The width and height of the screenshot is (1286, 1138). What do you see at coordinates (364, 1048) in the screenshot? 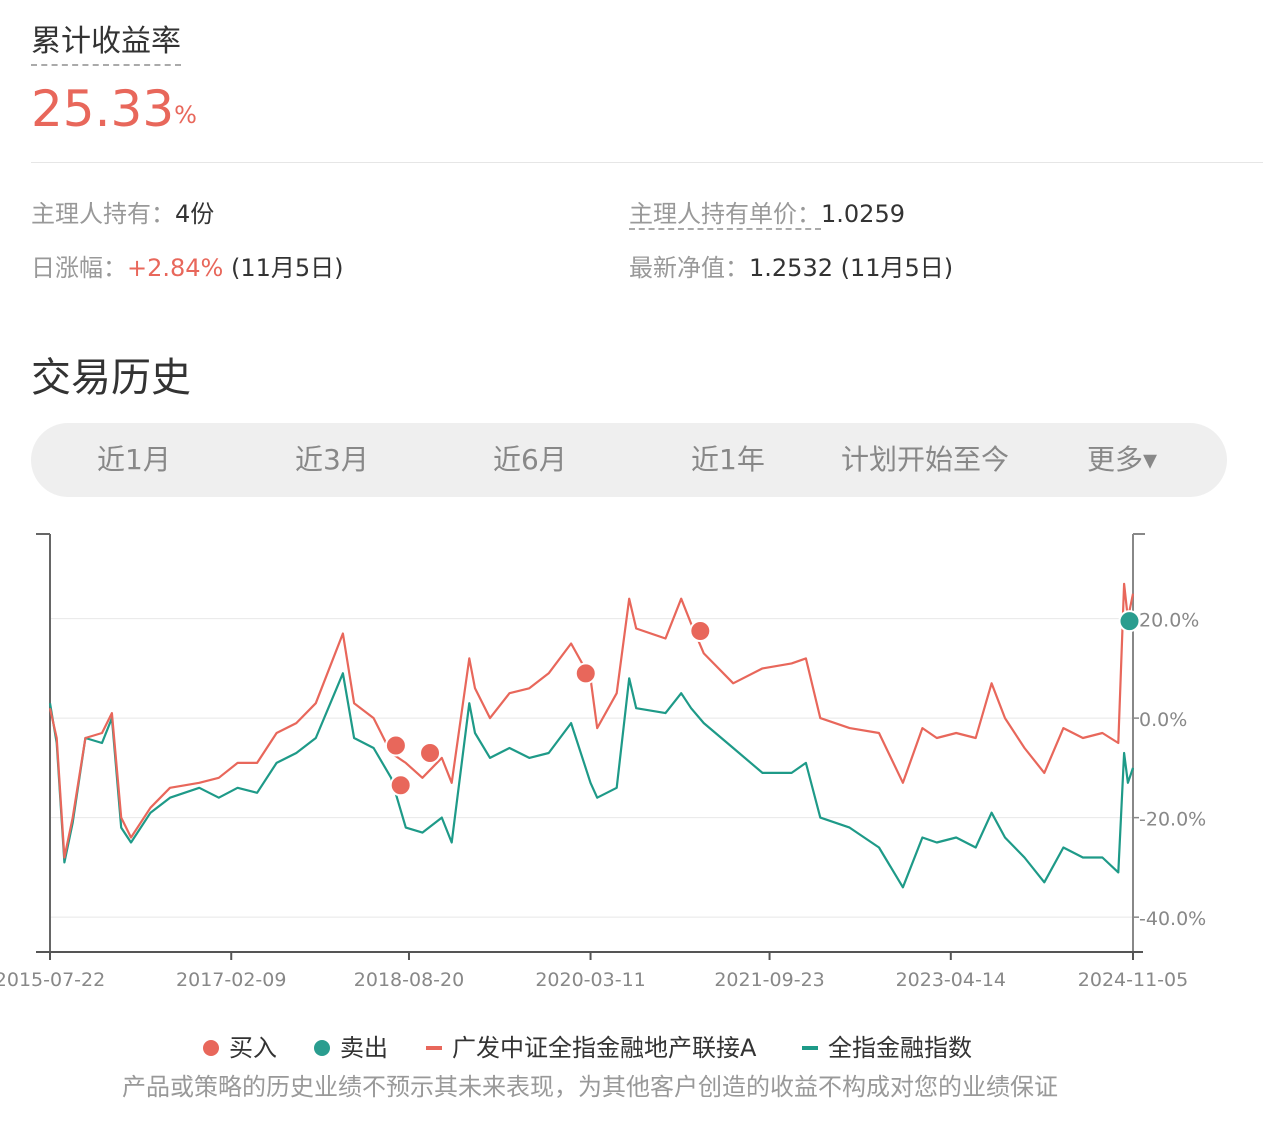
I see `legend-sell-label: 卖出` at bounding box center [364, 1048].